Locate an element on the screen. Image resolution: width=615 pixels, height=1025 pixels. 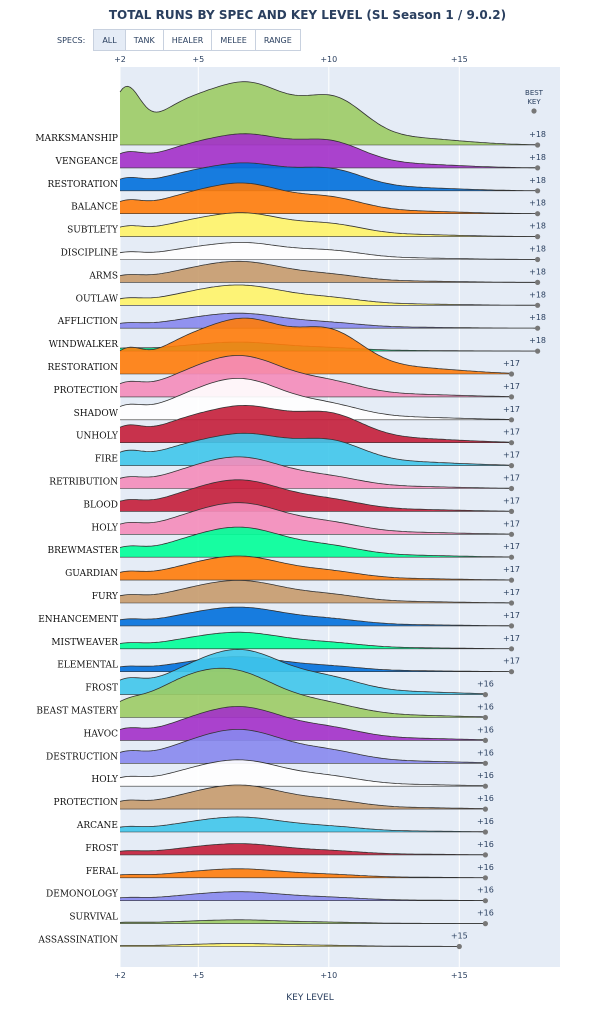
ridge-label: UNHOLY is located at coordinates (97, 437).